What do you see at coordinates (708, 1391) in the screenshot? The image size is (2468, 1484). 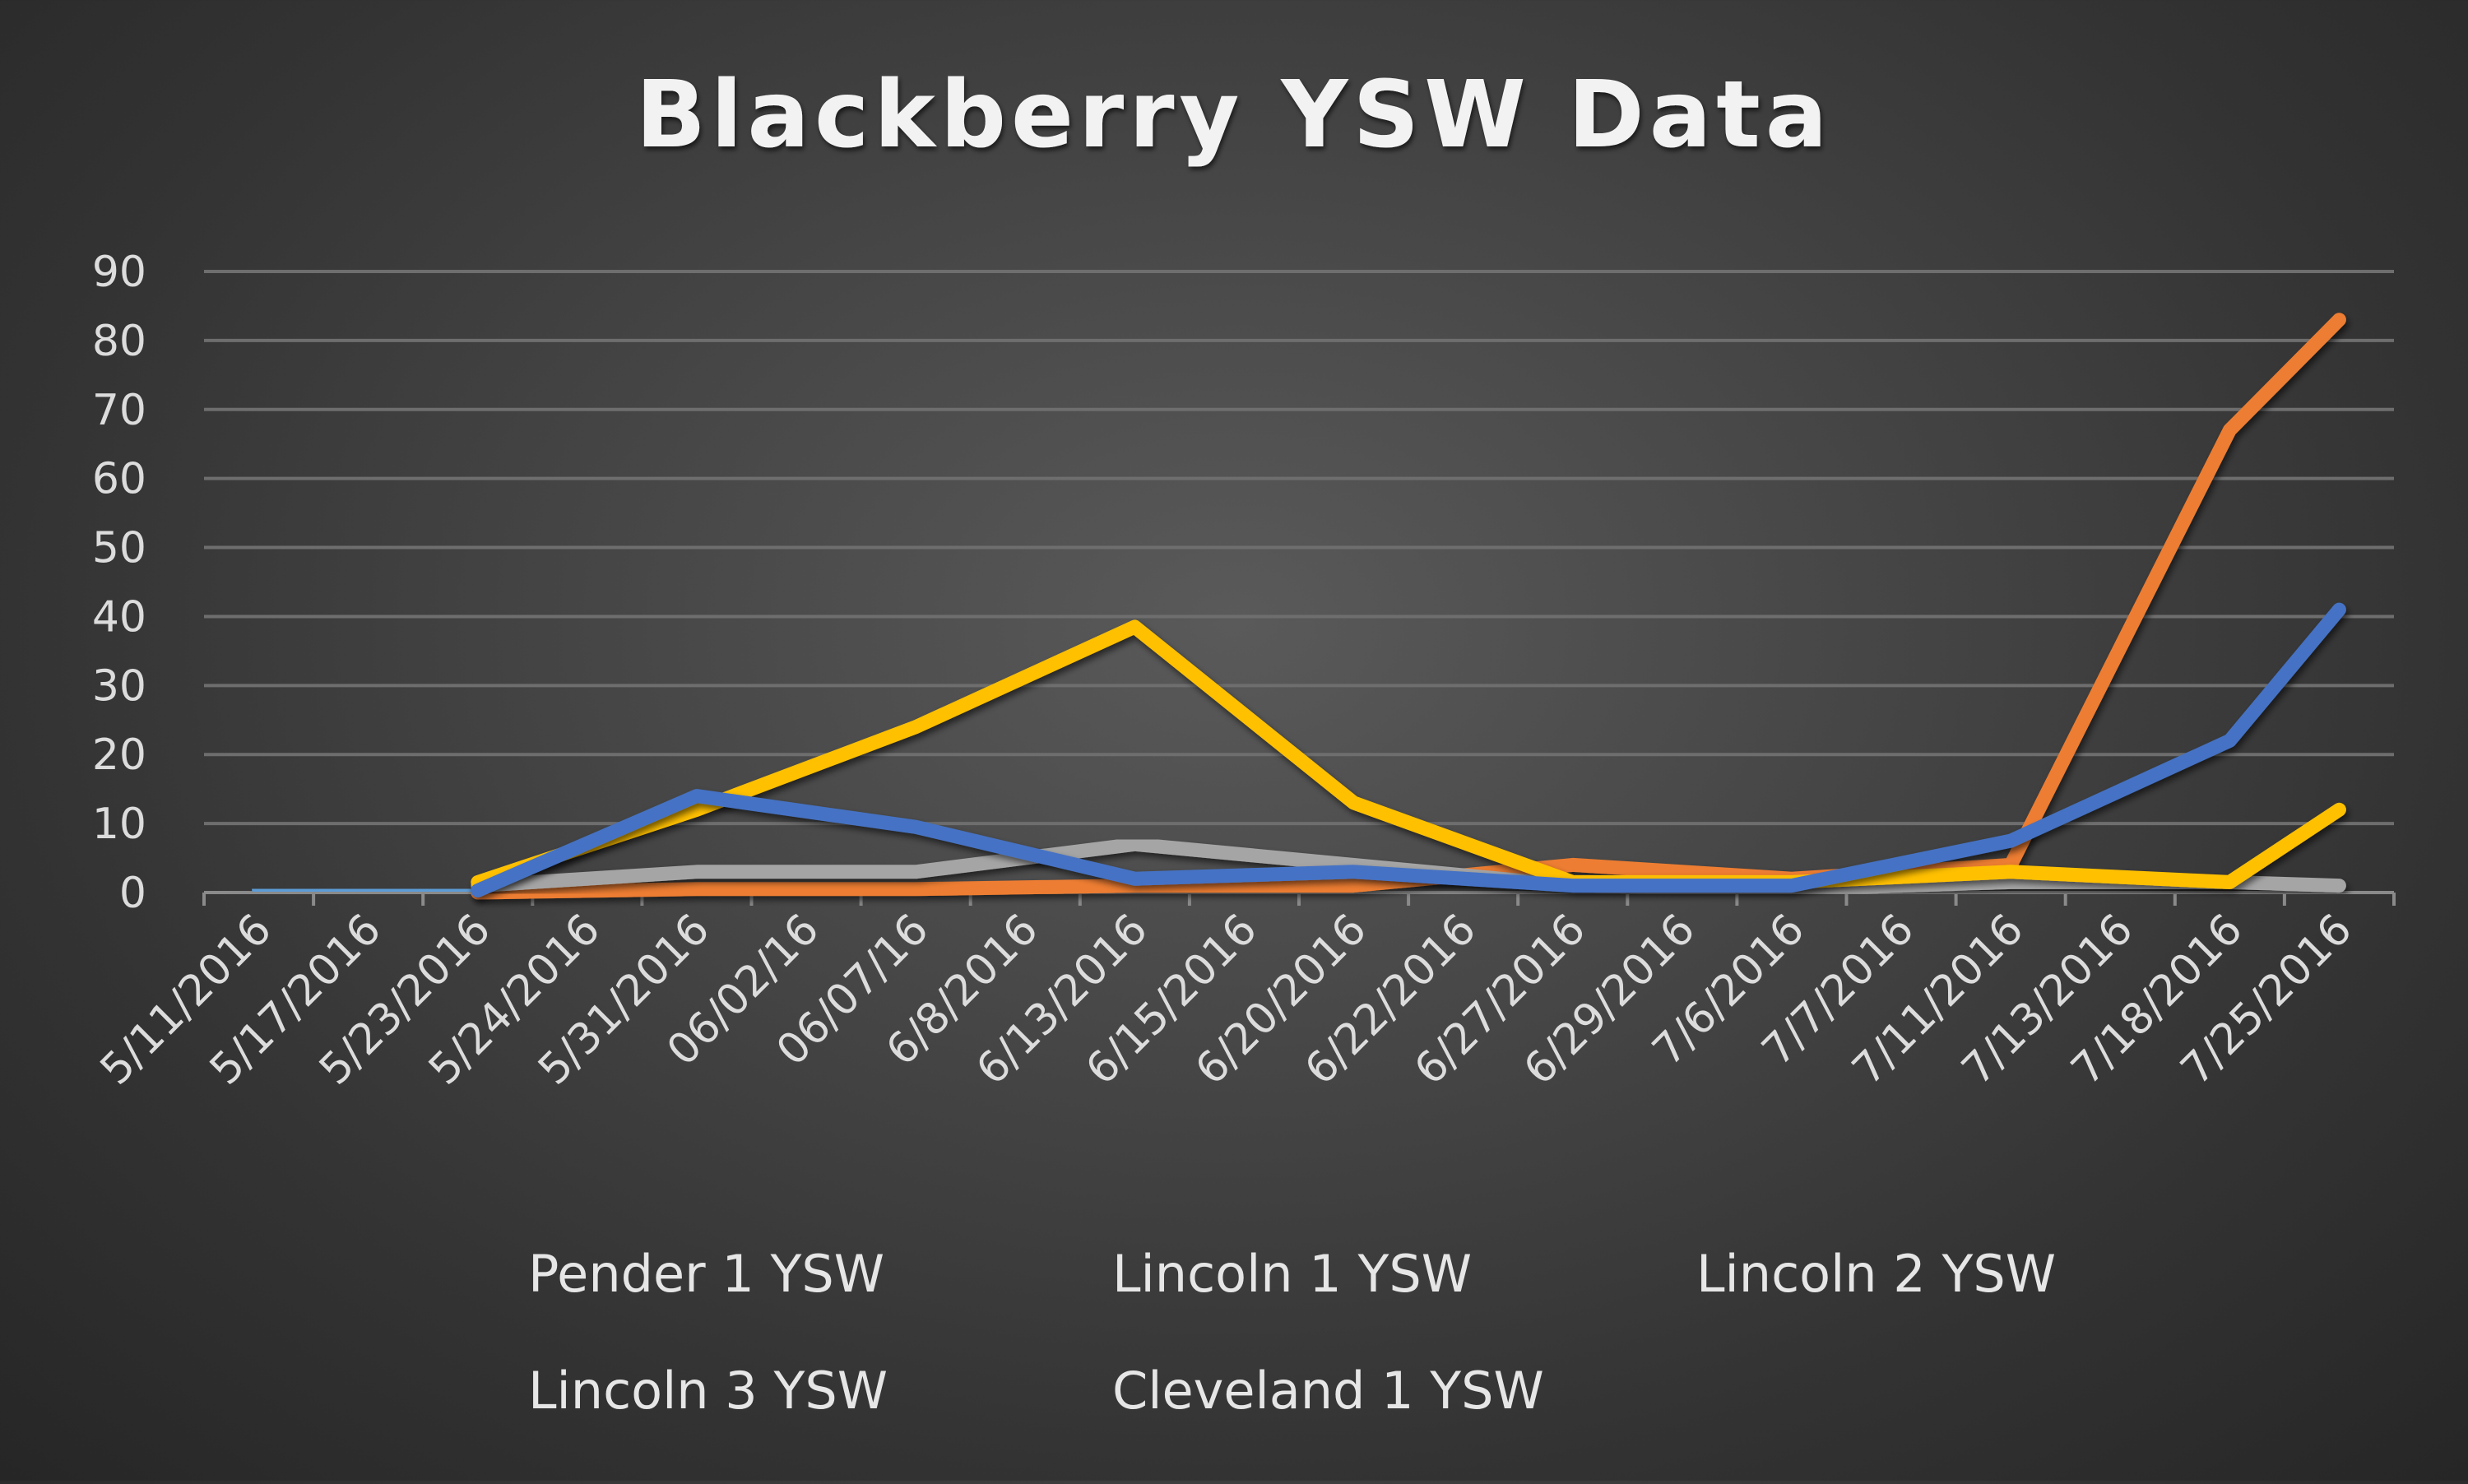 I see `legend-label: Lincoln 3 YSW` at bounding box center [708, 1391].